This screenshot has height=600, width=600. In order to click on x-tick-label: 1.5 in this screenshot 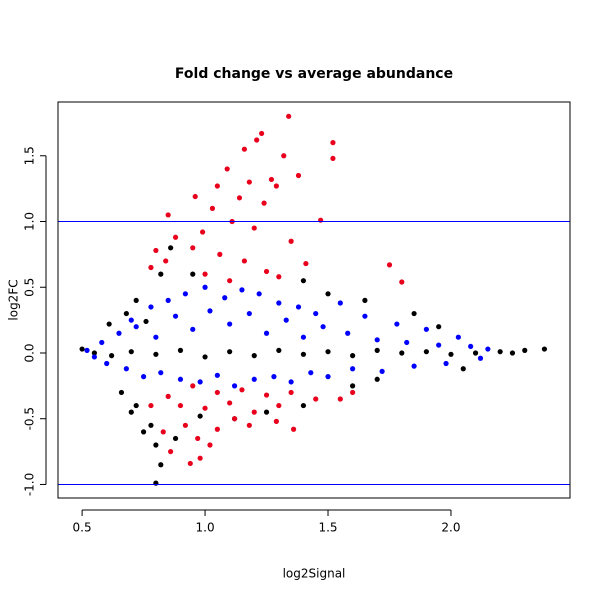, I will do `click(327, 528)`.